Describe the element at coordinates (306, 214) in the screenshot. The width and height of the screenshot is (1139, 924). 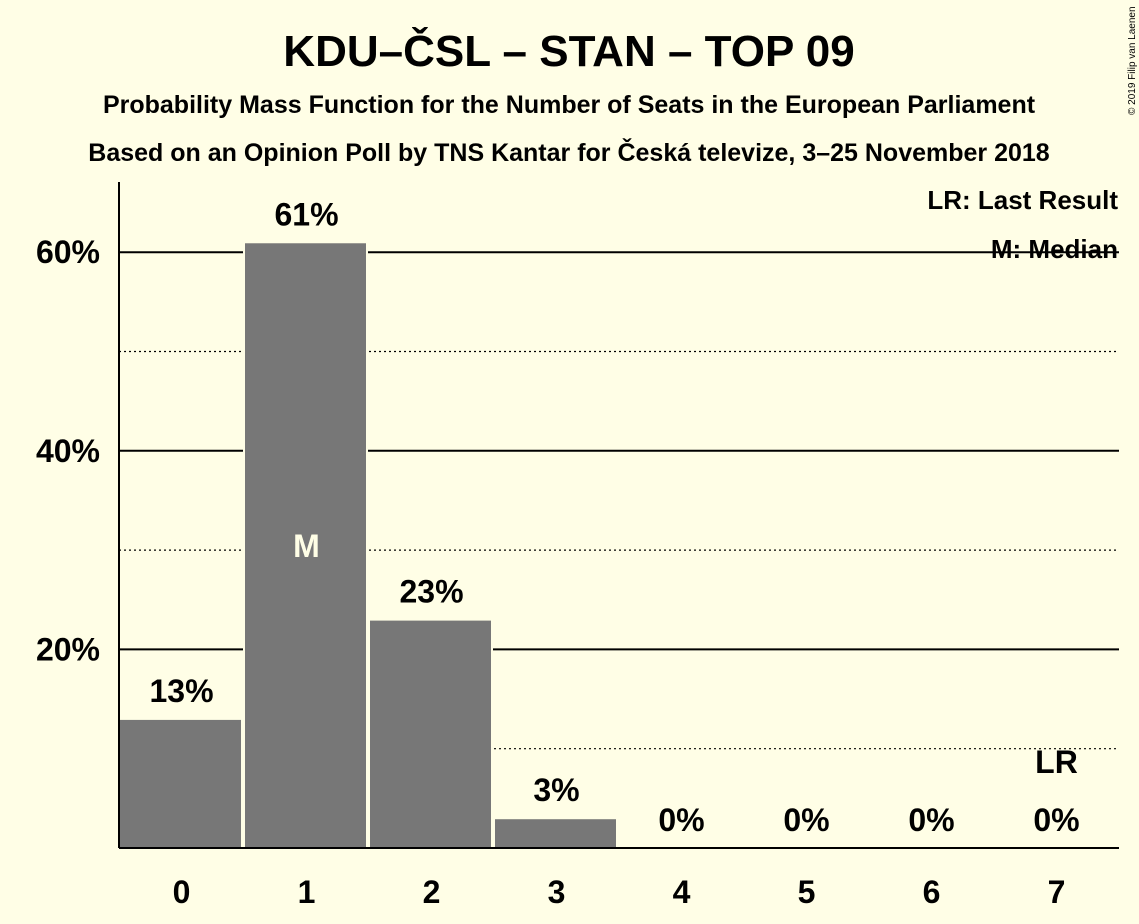
I see `data-label: 61%` at that location.